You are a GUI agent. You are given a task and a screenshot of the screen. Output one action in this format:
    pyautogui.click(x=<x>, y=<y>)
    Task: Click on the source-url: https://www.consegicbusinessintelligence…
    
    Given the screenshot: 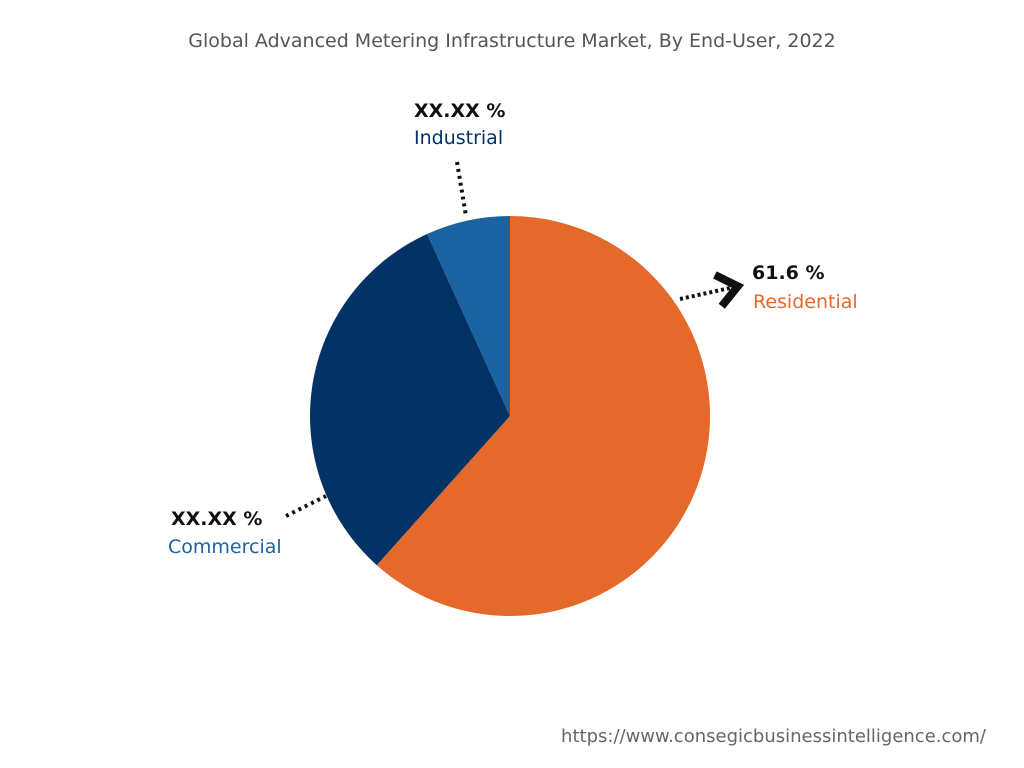 What is the action you would take?
    pyautogui.click(x=773, y=736)
    